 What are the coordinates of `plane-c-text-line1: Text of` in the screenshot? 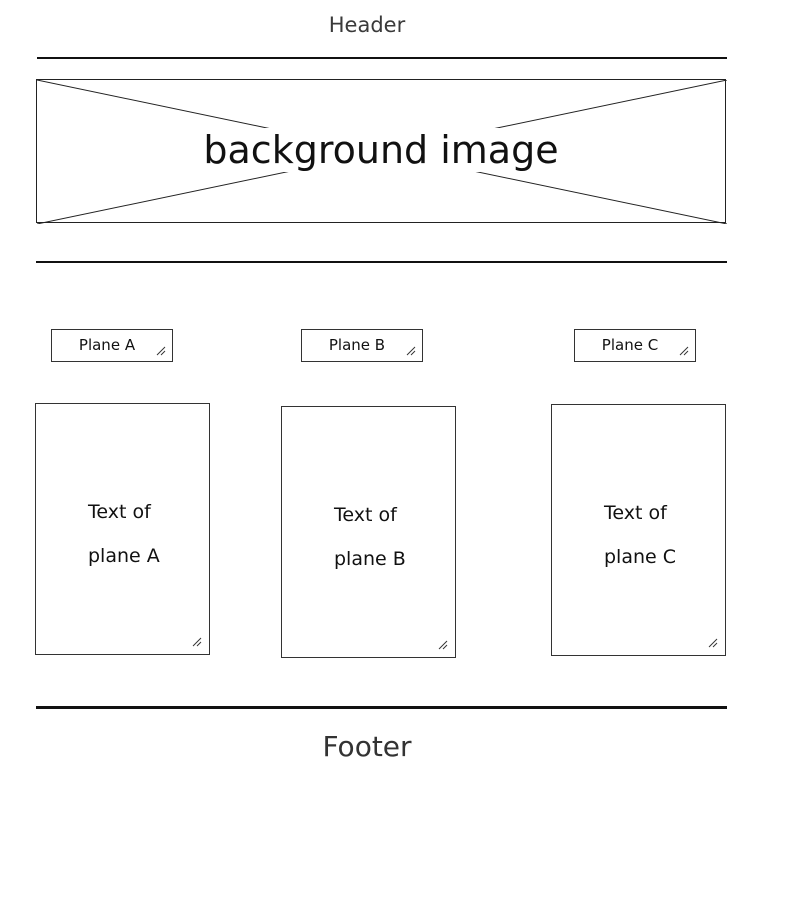 It's located at (635, 513).